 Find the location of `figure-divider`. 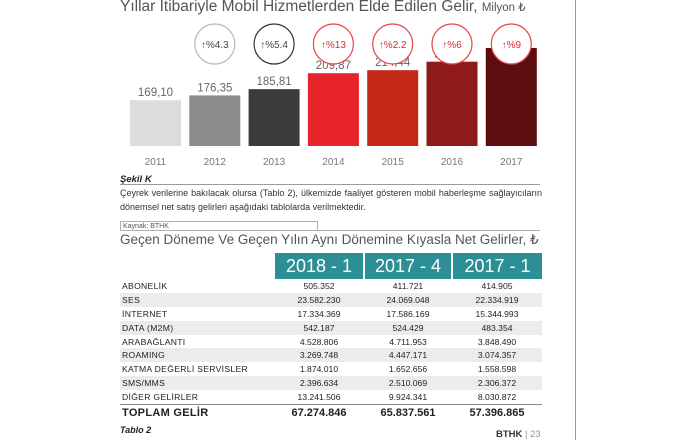

figure-divider is located at coordinates (330, 184).